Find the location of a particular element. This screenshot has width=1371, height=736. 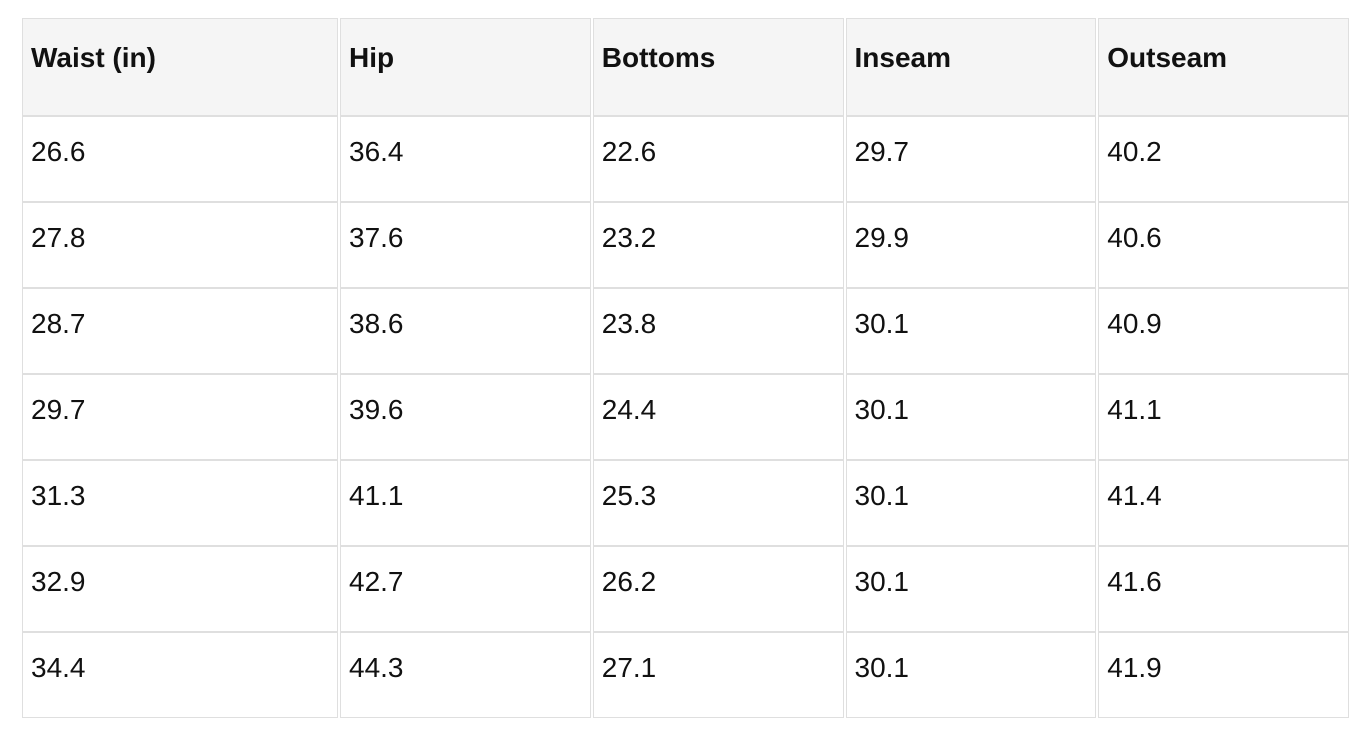

table-cell: 40.2 is located at coordinates (1223, 159).